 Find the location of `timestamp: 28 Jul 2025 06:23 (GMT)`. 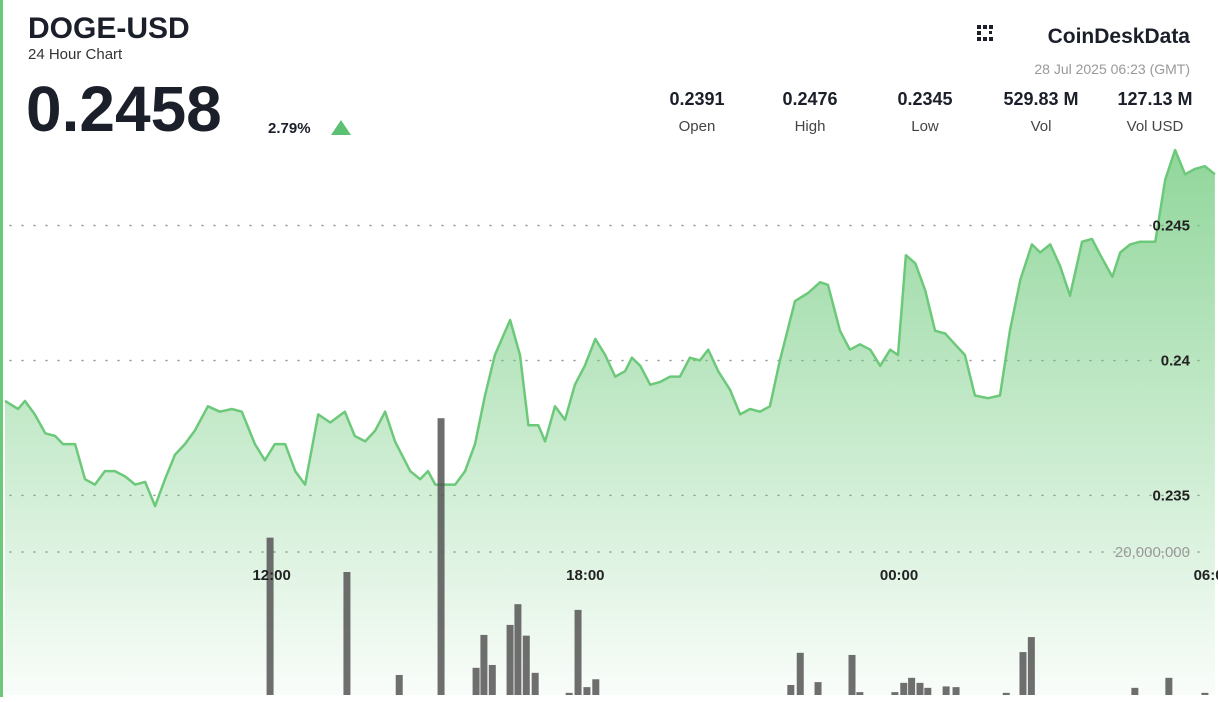

timestamp: 28 Jul 2025 06:23 (GMT) is located at coordinates (1112, 69).